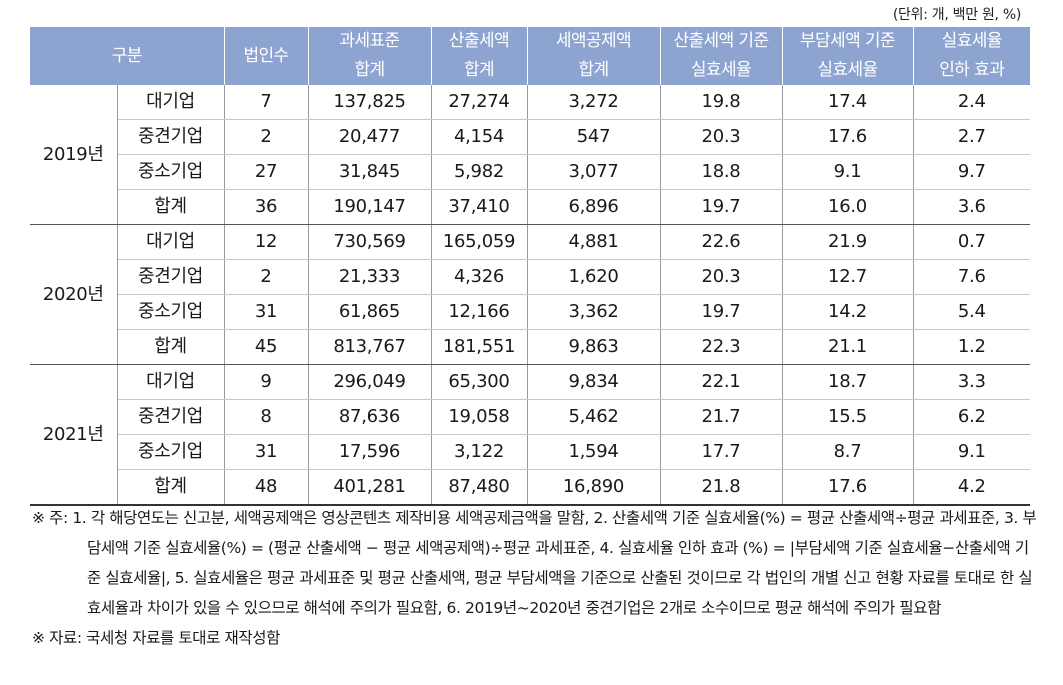  I want to click on cell-calc-tax: 165,059, so click(479, 242).